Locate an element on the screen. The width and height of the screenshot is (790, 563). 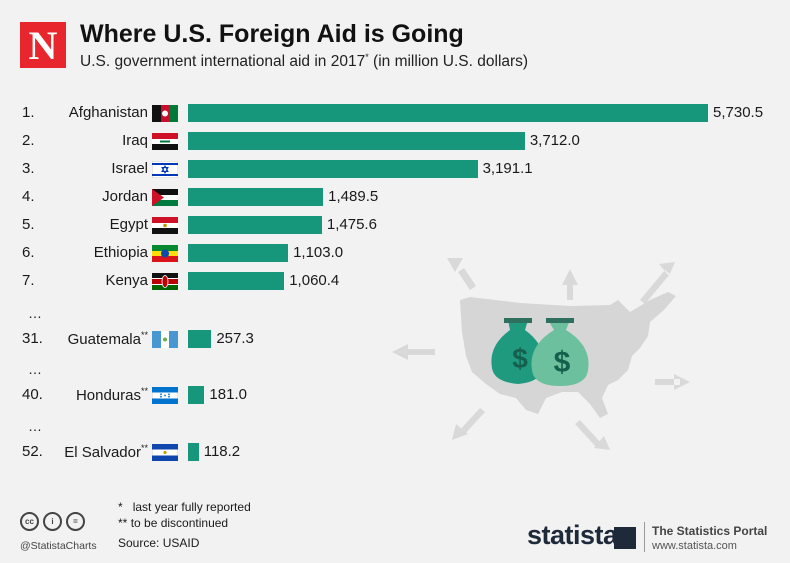
country-label: Guatemala** is located at coordinates (107, 339).